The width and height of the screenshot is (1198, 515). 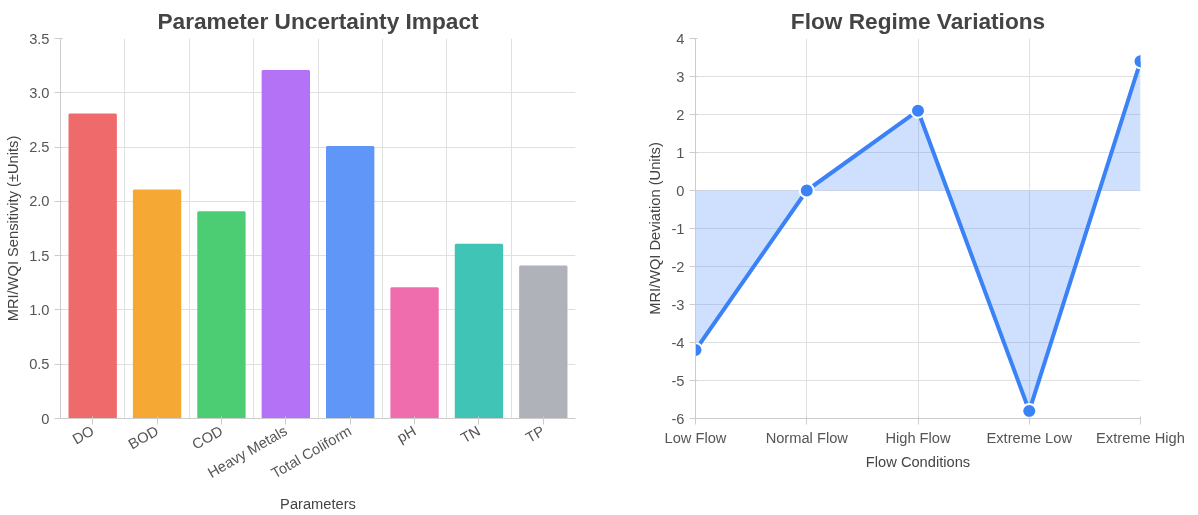 I want to click on x-axis-title: Flow Conditions, so click(x=918, y=461).